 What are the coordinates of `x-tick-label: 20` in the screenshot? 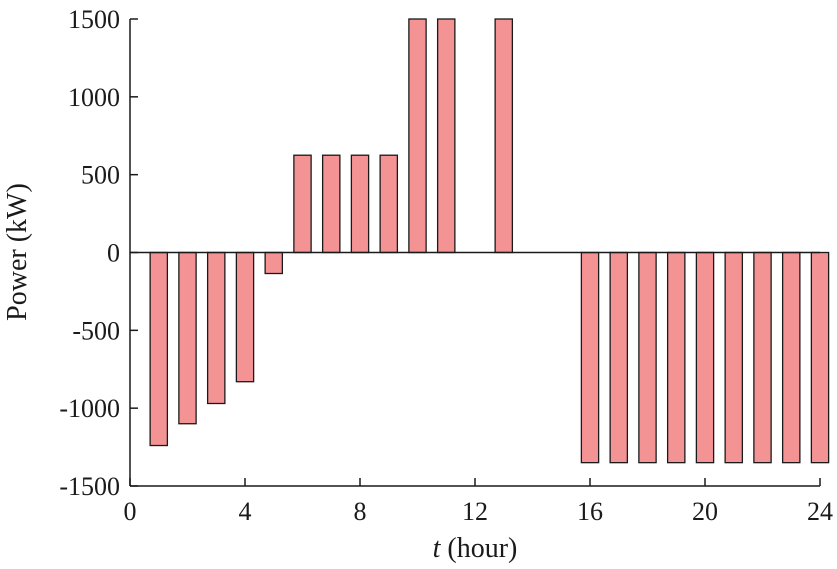 It's located at (705, 511).